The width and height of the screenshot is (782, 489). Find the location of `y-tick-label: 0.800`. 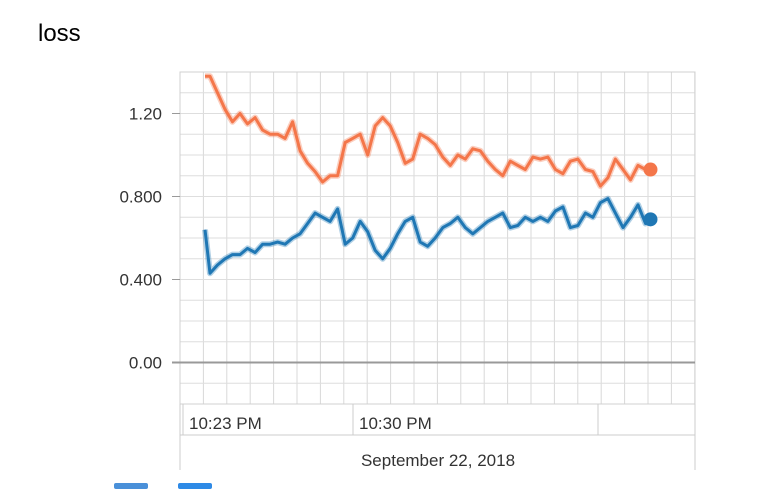

y-tick-label: 0.800 is located at coordinates (140, 197).